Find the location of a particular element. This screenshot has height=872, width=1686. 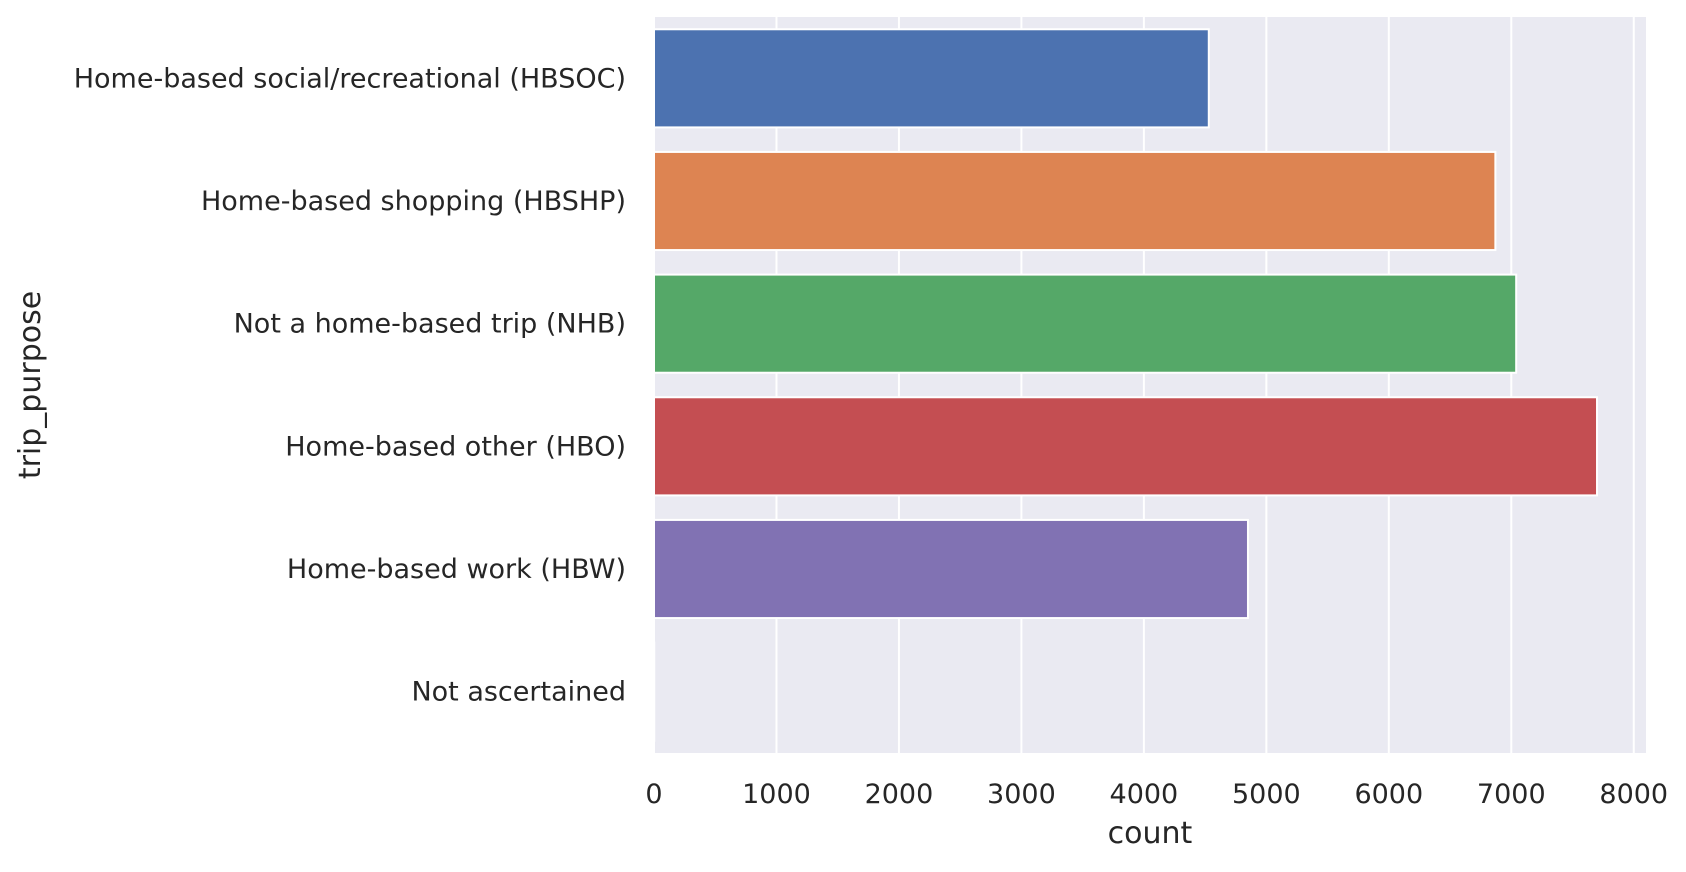

x-tick-label: 7000 is located at coordinates (1511, 794).